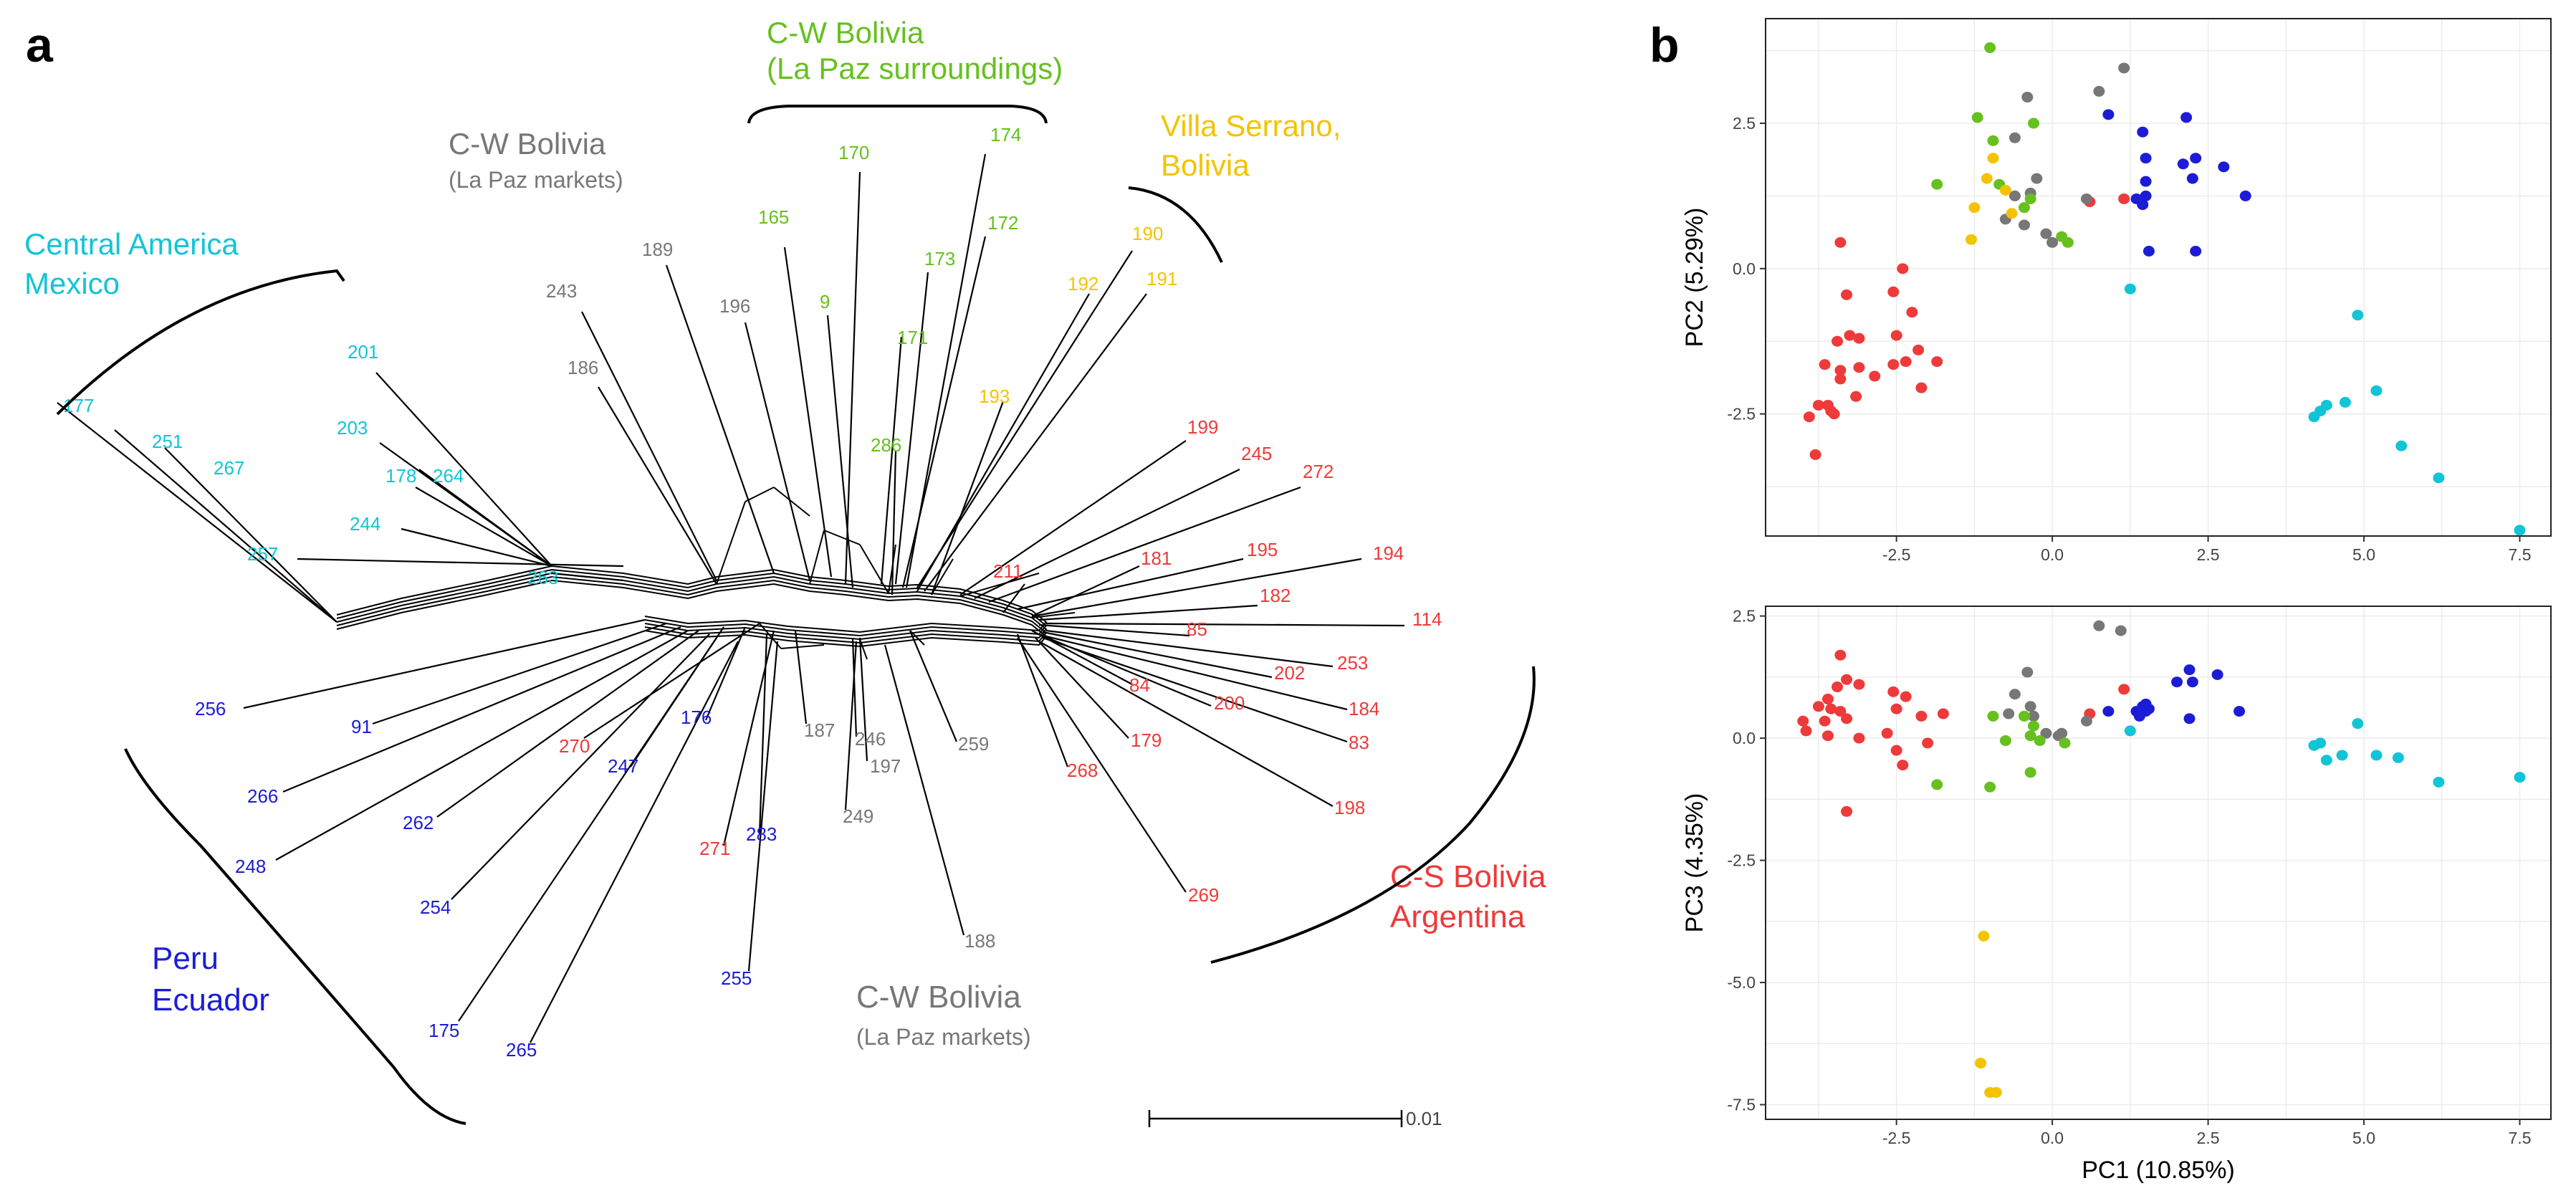 This screenshot has height=1196, width=2576. Describe the element at coordinates (2052, 1138) in the screenshot. I see `x-tick-label: 0.0` at that location.